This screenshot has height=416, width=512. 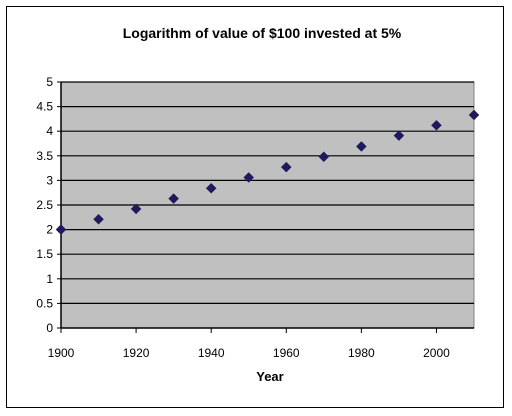 What do you see at coordinates (61, 353) in the screenshot?
I see `x-tick-label: 1900` at bounding box center [61, 353].